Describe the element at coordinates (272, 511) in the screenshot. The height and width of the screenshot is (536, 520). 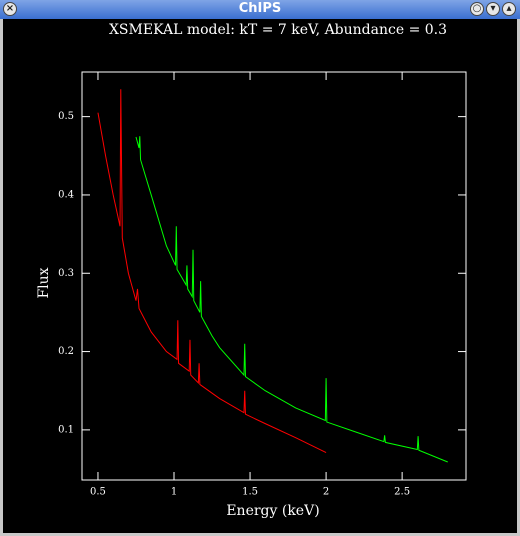
I see `x-axis-label: Energy (keV)` at that location.